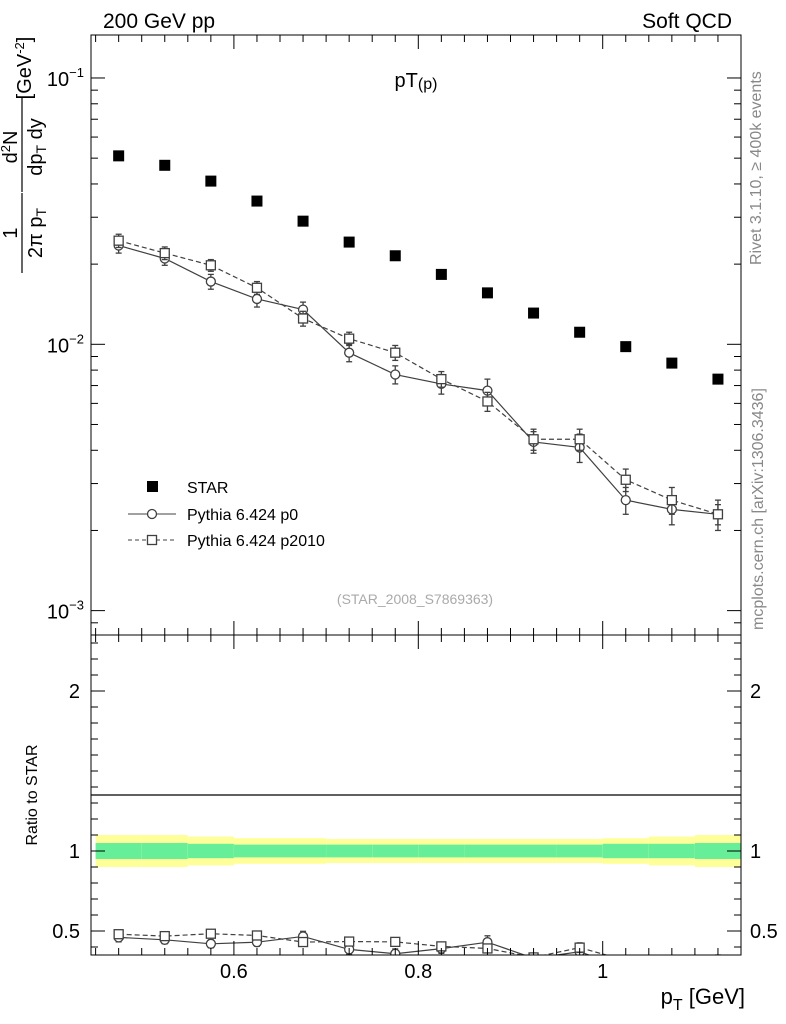 Image resolution: width=786 pixels, height=1024 pixels. I want to click on y-axis-label-lower: Ratio to STAR, so click(32, 794).